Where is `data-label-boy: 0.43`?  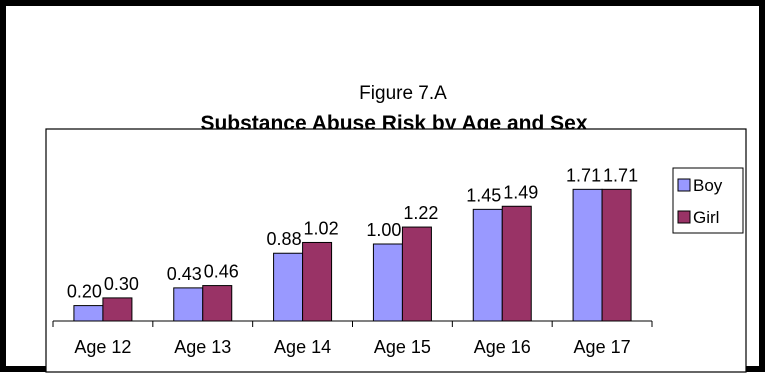
data-label-boy: 0.43 is located at coordinates (184, 274).